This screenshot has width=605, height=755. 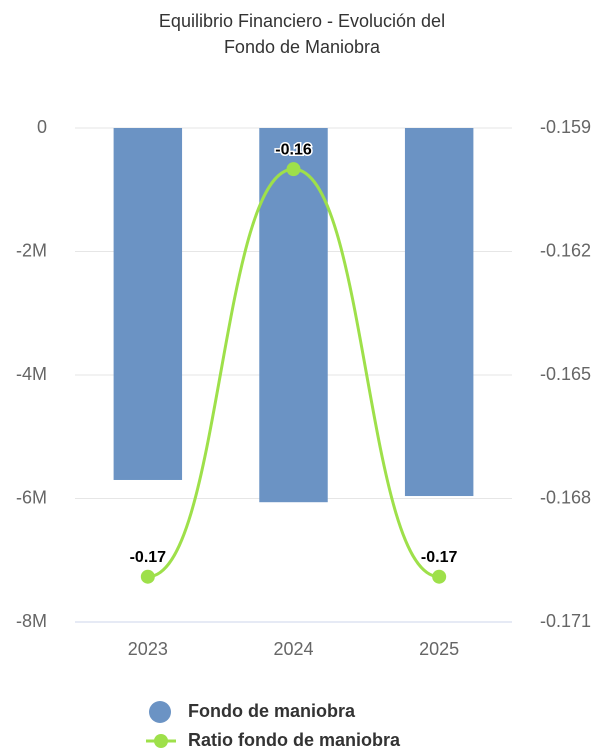 What do you see at coordinates (565, 374) in the screenshot?
I see `y2-tick-label: -0.165` at bounding box center [565, 374].